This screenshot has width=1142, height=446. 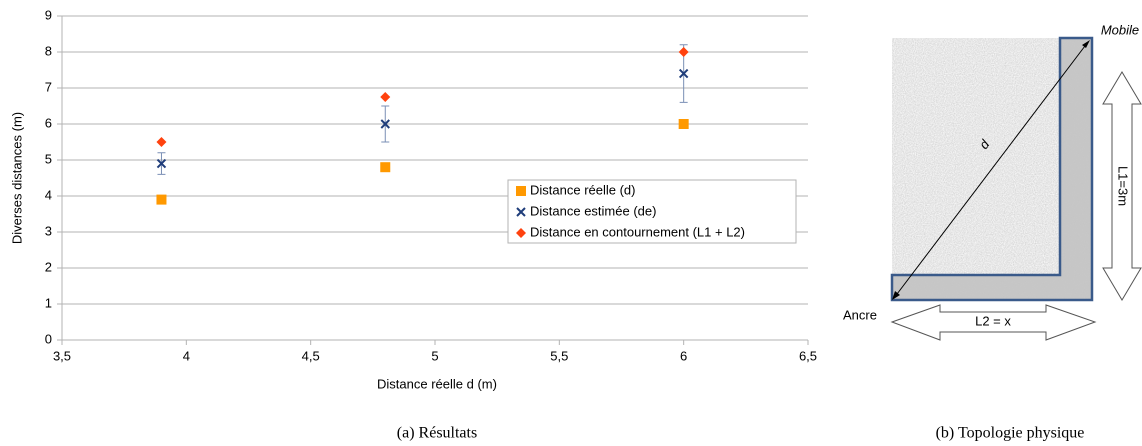 I want to click on l1-label: L1=3m, so click(x=1123, y=186).